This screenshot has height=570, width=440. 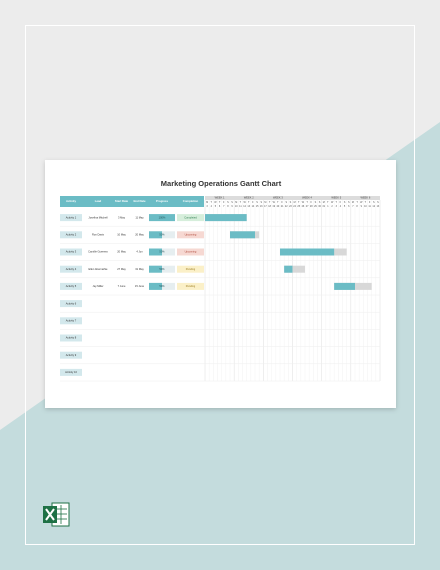 I want to click on activity-label: Activity 6, so click(x=71, y=303).